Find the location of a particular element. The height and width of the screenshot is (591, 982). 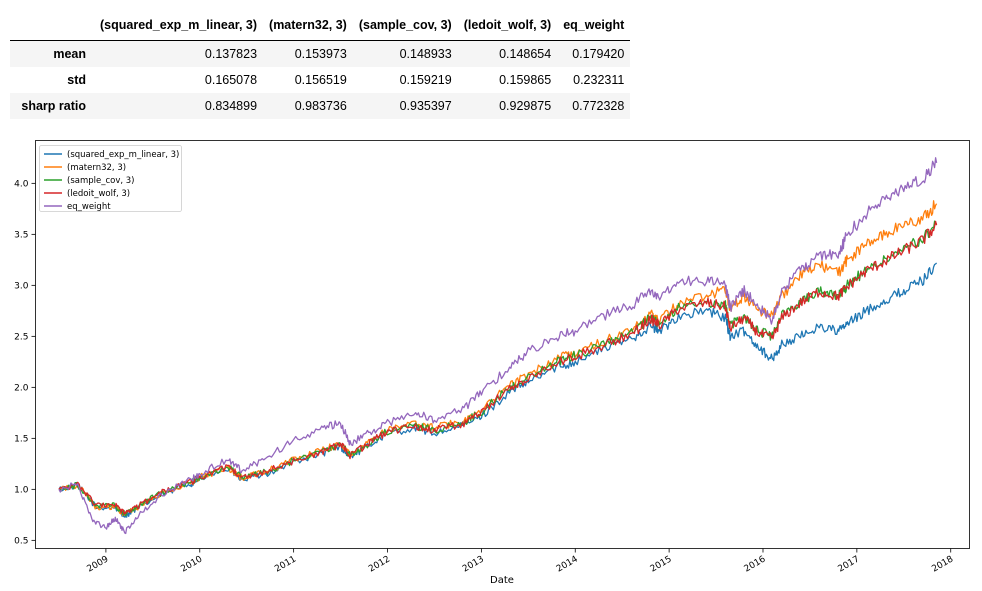

table-cell: 0.156519 is located at coordinates (320, 80).